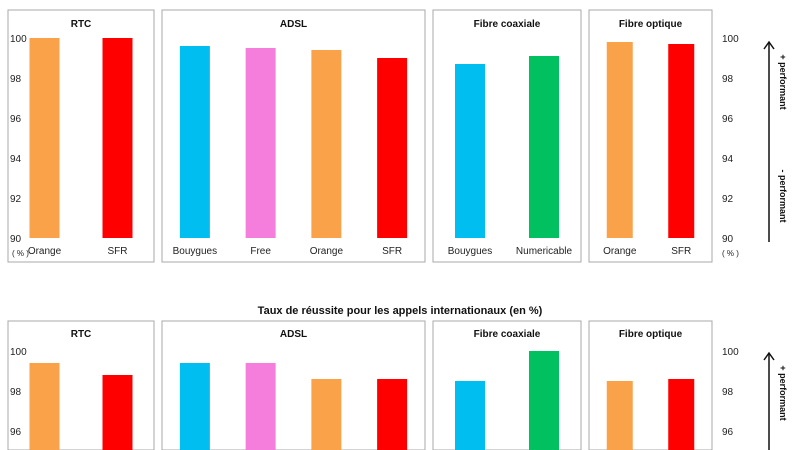 This screenshot has height=450, width=800. What do you see at coordinates (783, 195) in the screenshot?
I see `worse-label: - performant` at bounding box center [783, 195].